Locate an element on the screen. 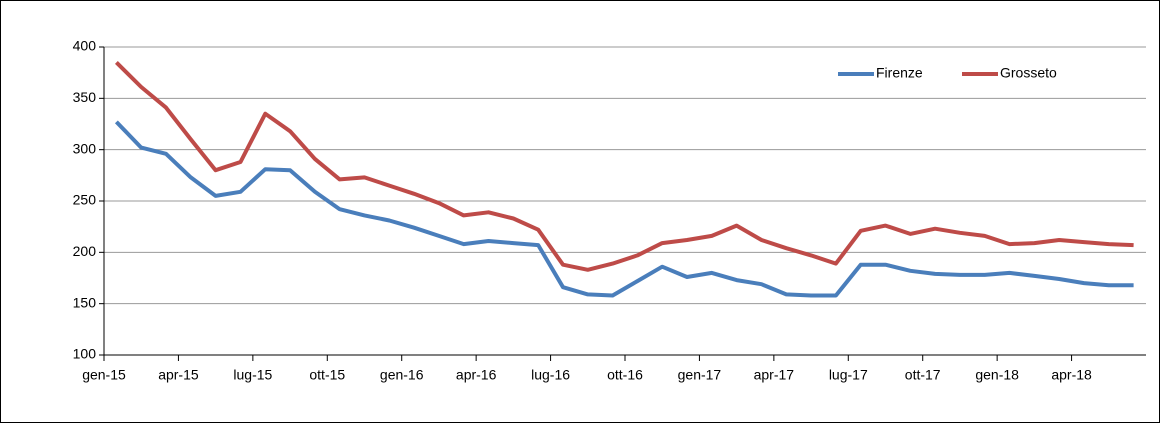 This screenshot has height=428, width=1160. x-tick-label: apr-16 is located at coordinates (476, 375).